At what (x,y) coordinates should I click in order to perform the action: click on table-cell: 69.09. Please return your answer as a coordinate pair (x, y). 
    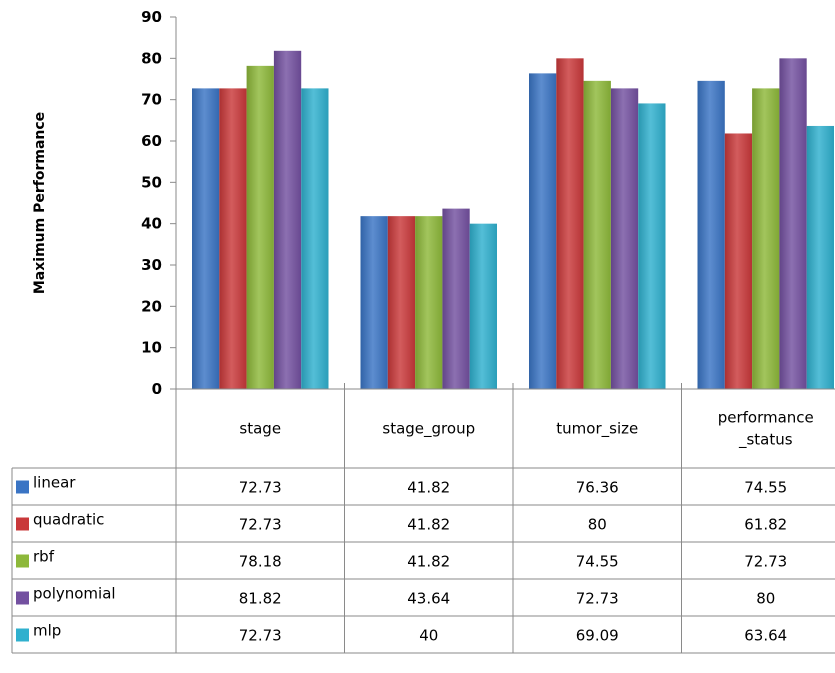
    Looking at the image, I should click on (597, 636).